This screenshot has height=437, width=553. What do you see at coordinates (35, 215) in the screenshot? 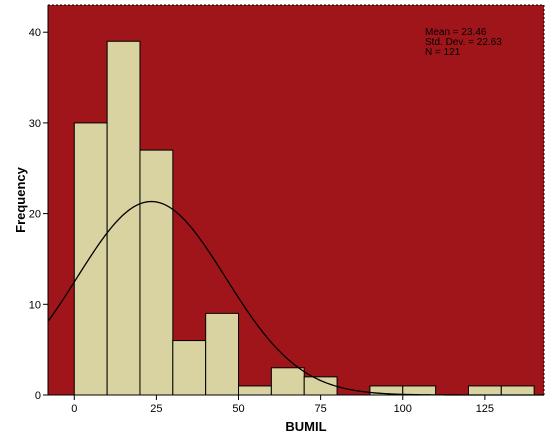
I see `y-tick-label-20: 20` at bounding box center [35, 215].